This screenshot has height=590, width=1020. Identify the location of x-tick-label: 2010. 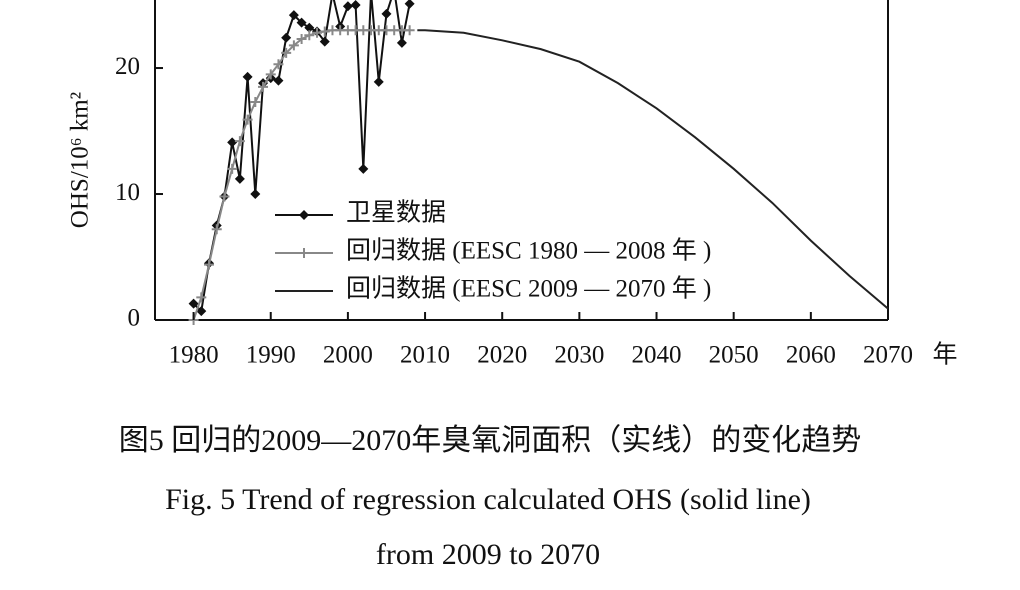
(425, 355).